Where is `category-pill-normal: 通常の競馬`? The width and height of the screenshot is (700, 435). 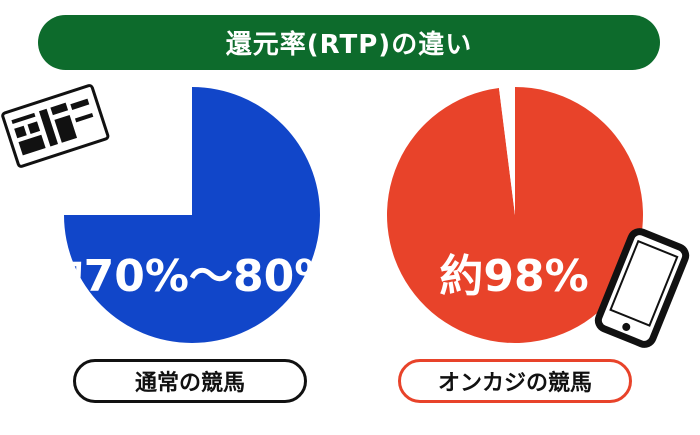 category-pill-normal: 通常の競馬 is located at coordinates (190, 381).